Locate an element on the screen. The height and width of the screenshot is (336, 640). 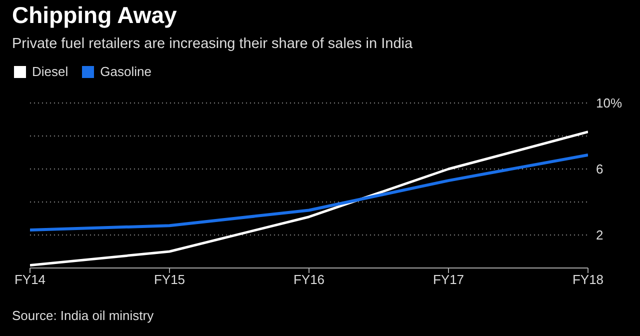
y-tick-label: 2 is located at coordinates (600, 235).